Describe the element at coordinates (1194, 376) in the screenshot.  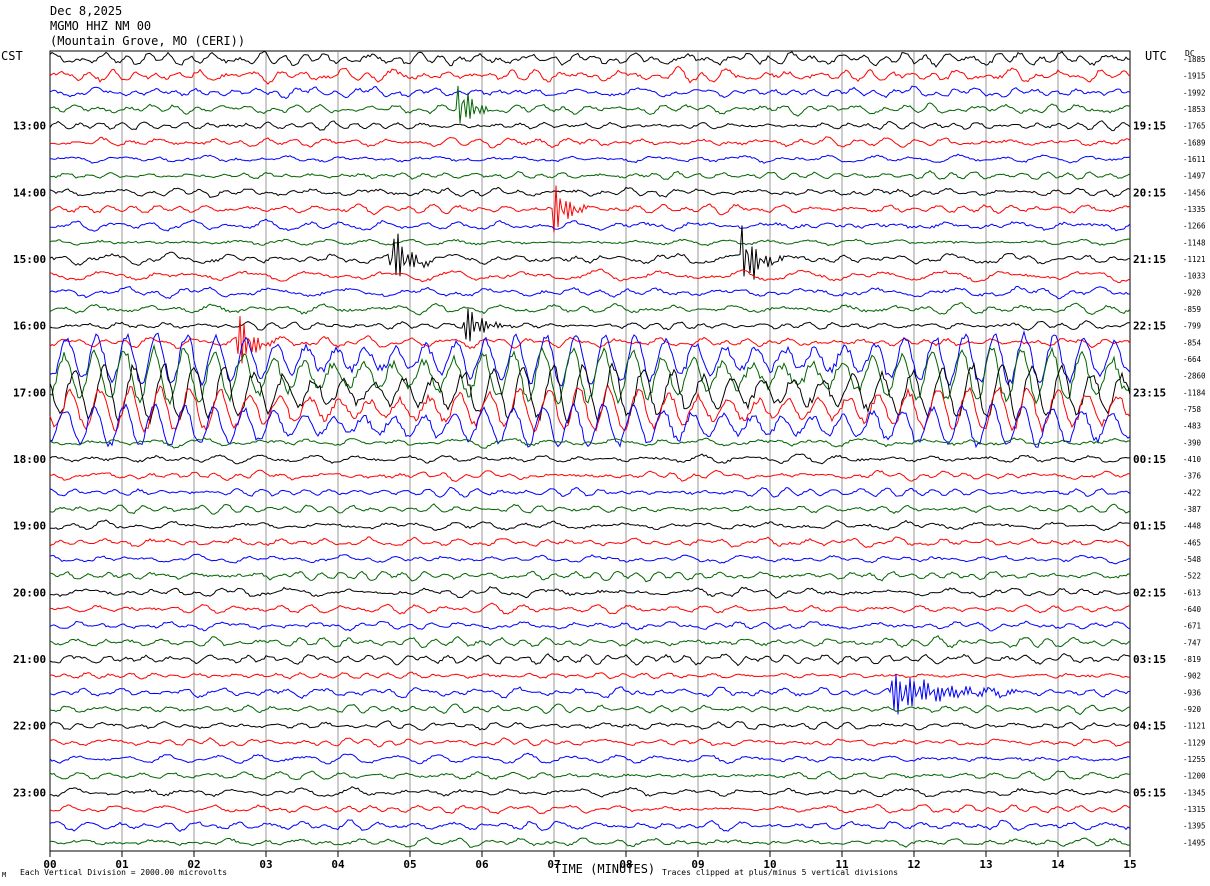
I see `dc-offset-label: -2860` at that location.